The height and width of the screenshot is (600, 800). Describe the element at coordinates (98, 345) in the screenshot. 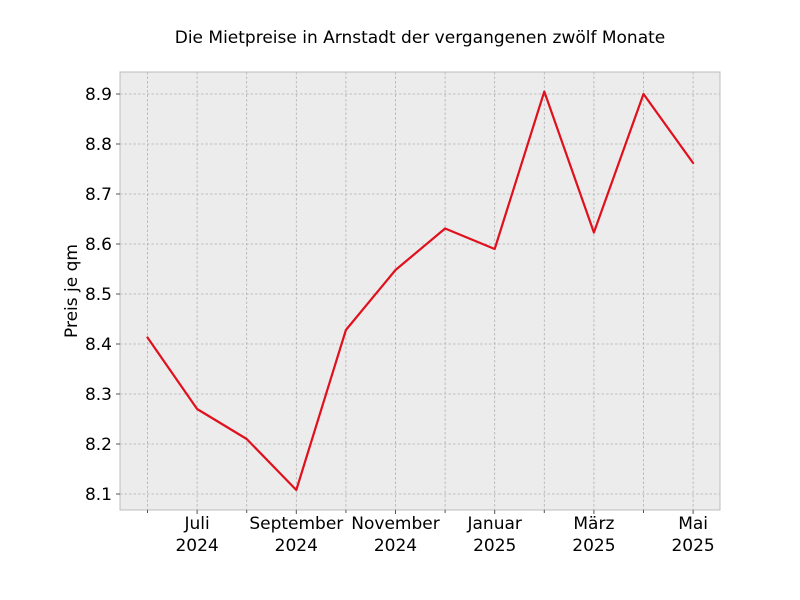

I see `y-tick-label: 8.4` at that location.